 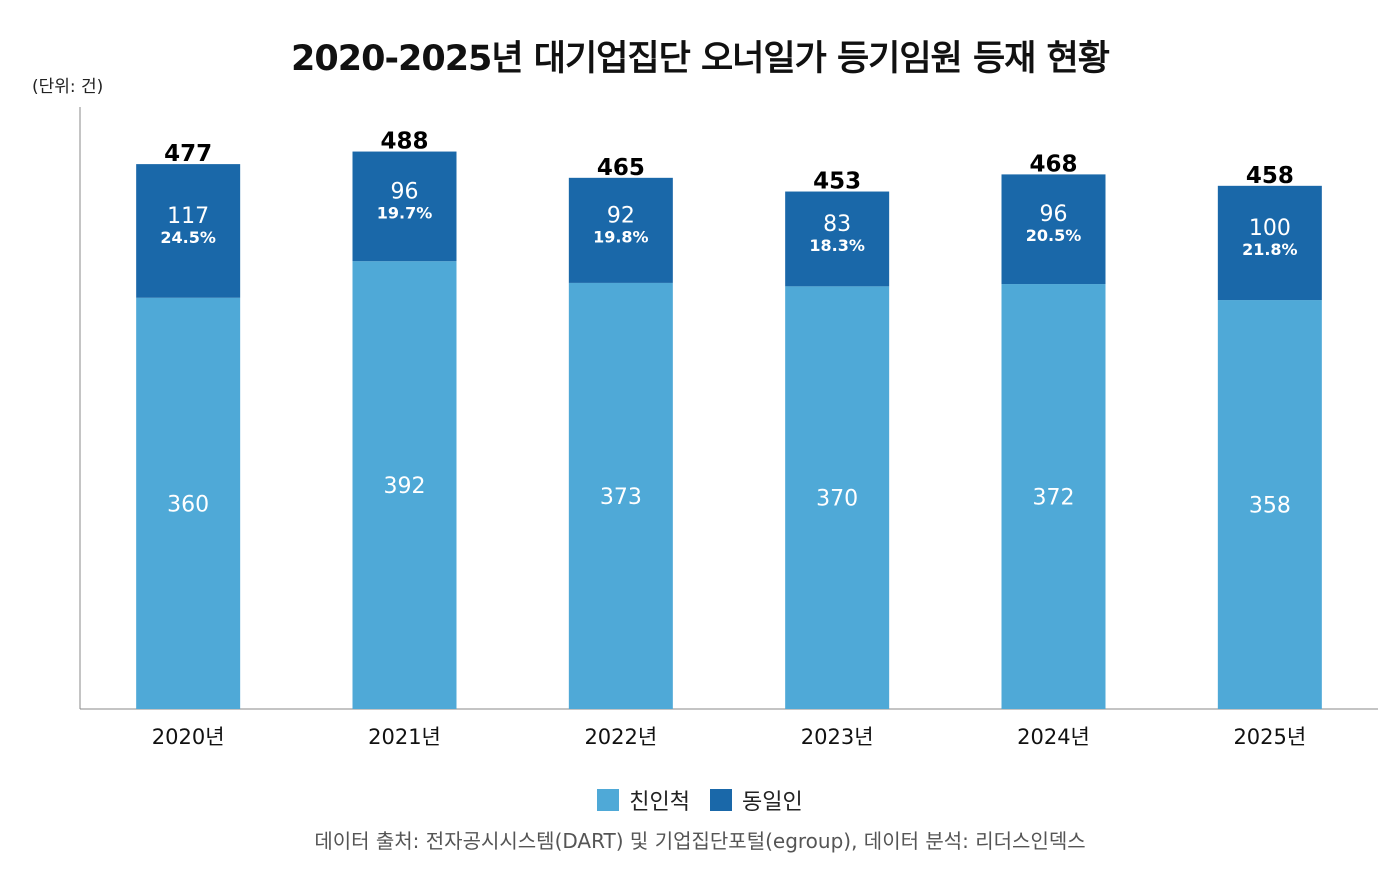 I want to click on data-label-total: 488, so click(x=404, y=142).